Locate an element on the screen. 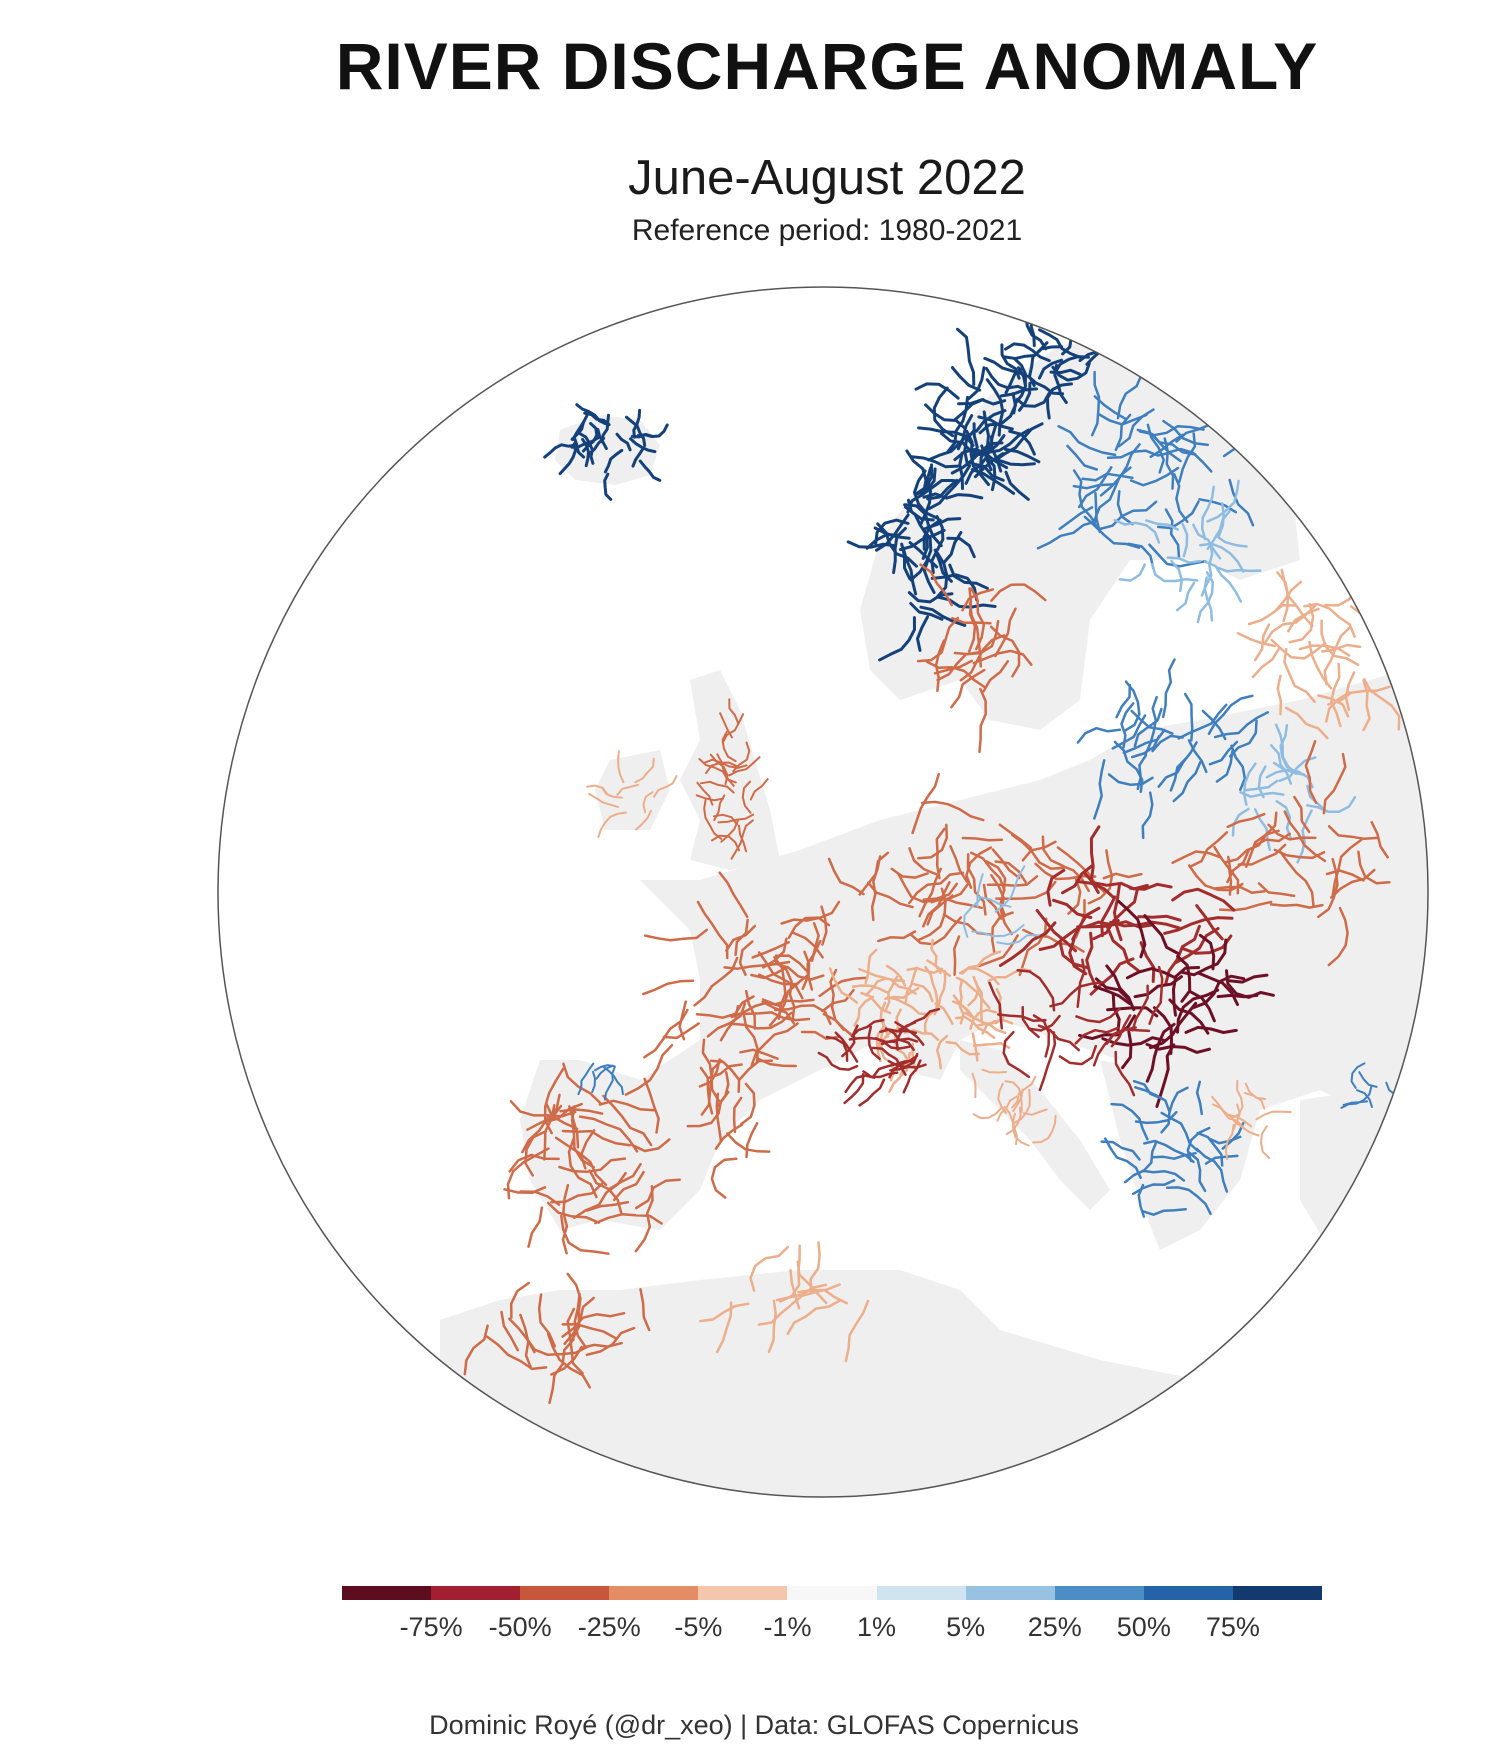  land-great-britain is located at coordinates (730, 770).